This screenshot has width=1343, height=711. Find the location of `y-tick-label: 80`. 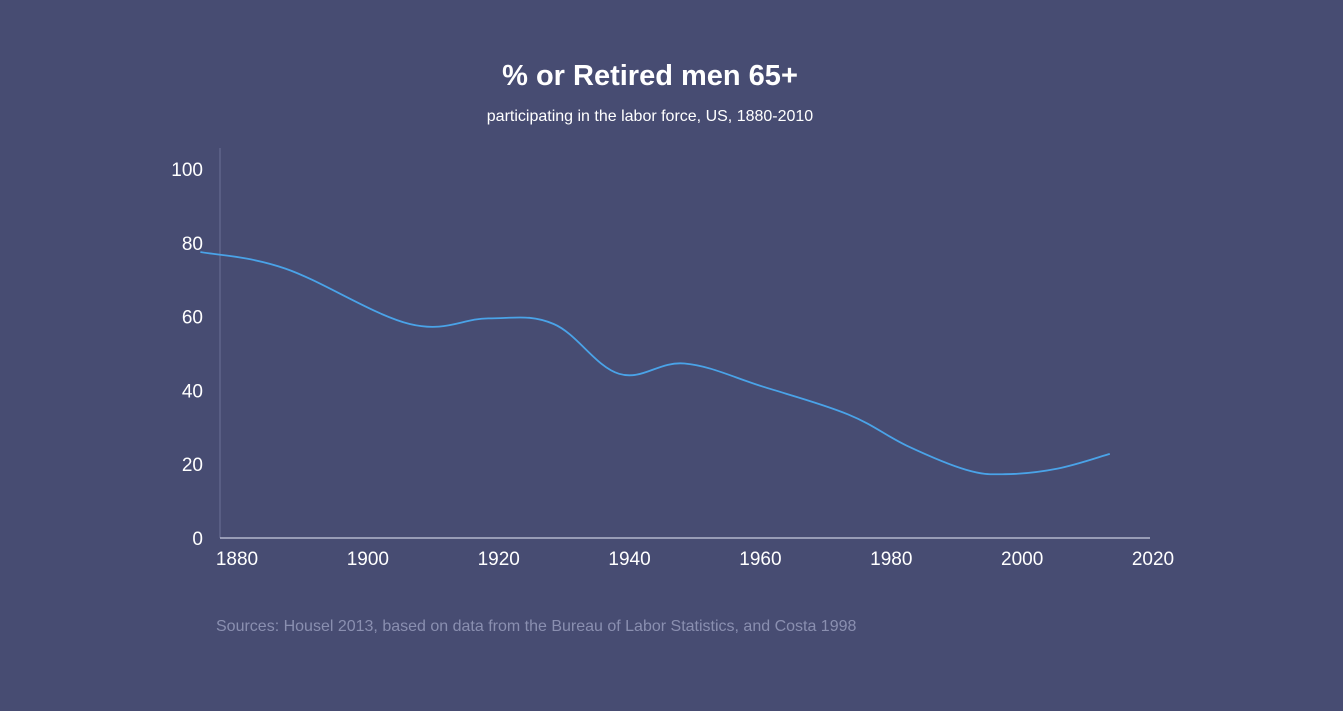

y-tick-label: 80 is located at coordinates (192, 244).